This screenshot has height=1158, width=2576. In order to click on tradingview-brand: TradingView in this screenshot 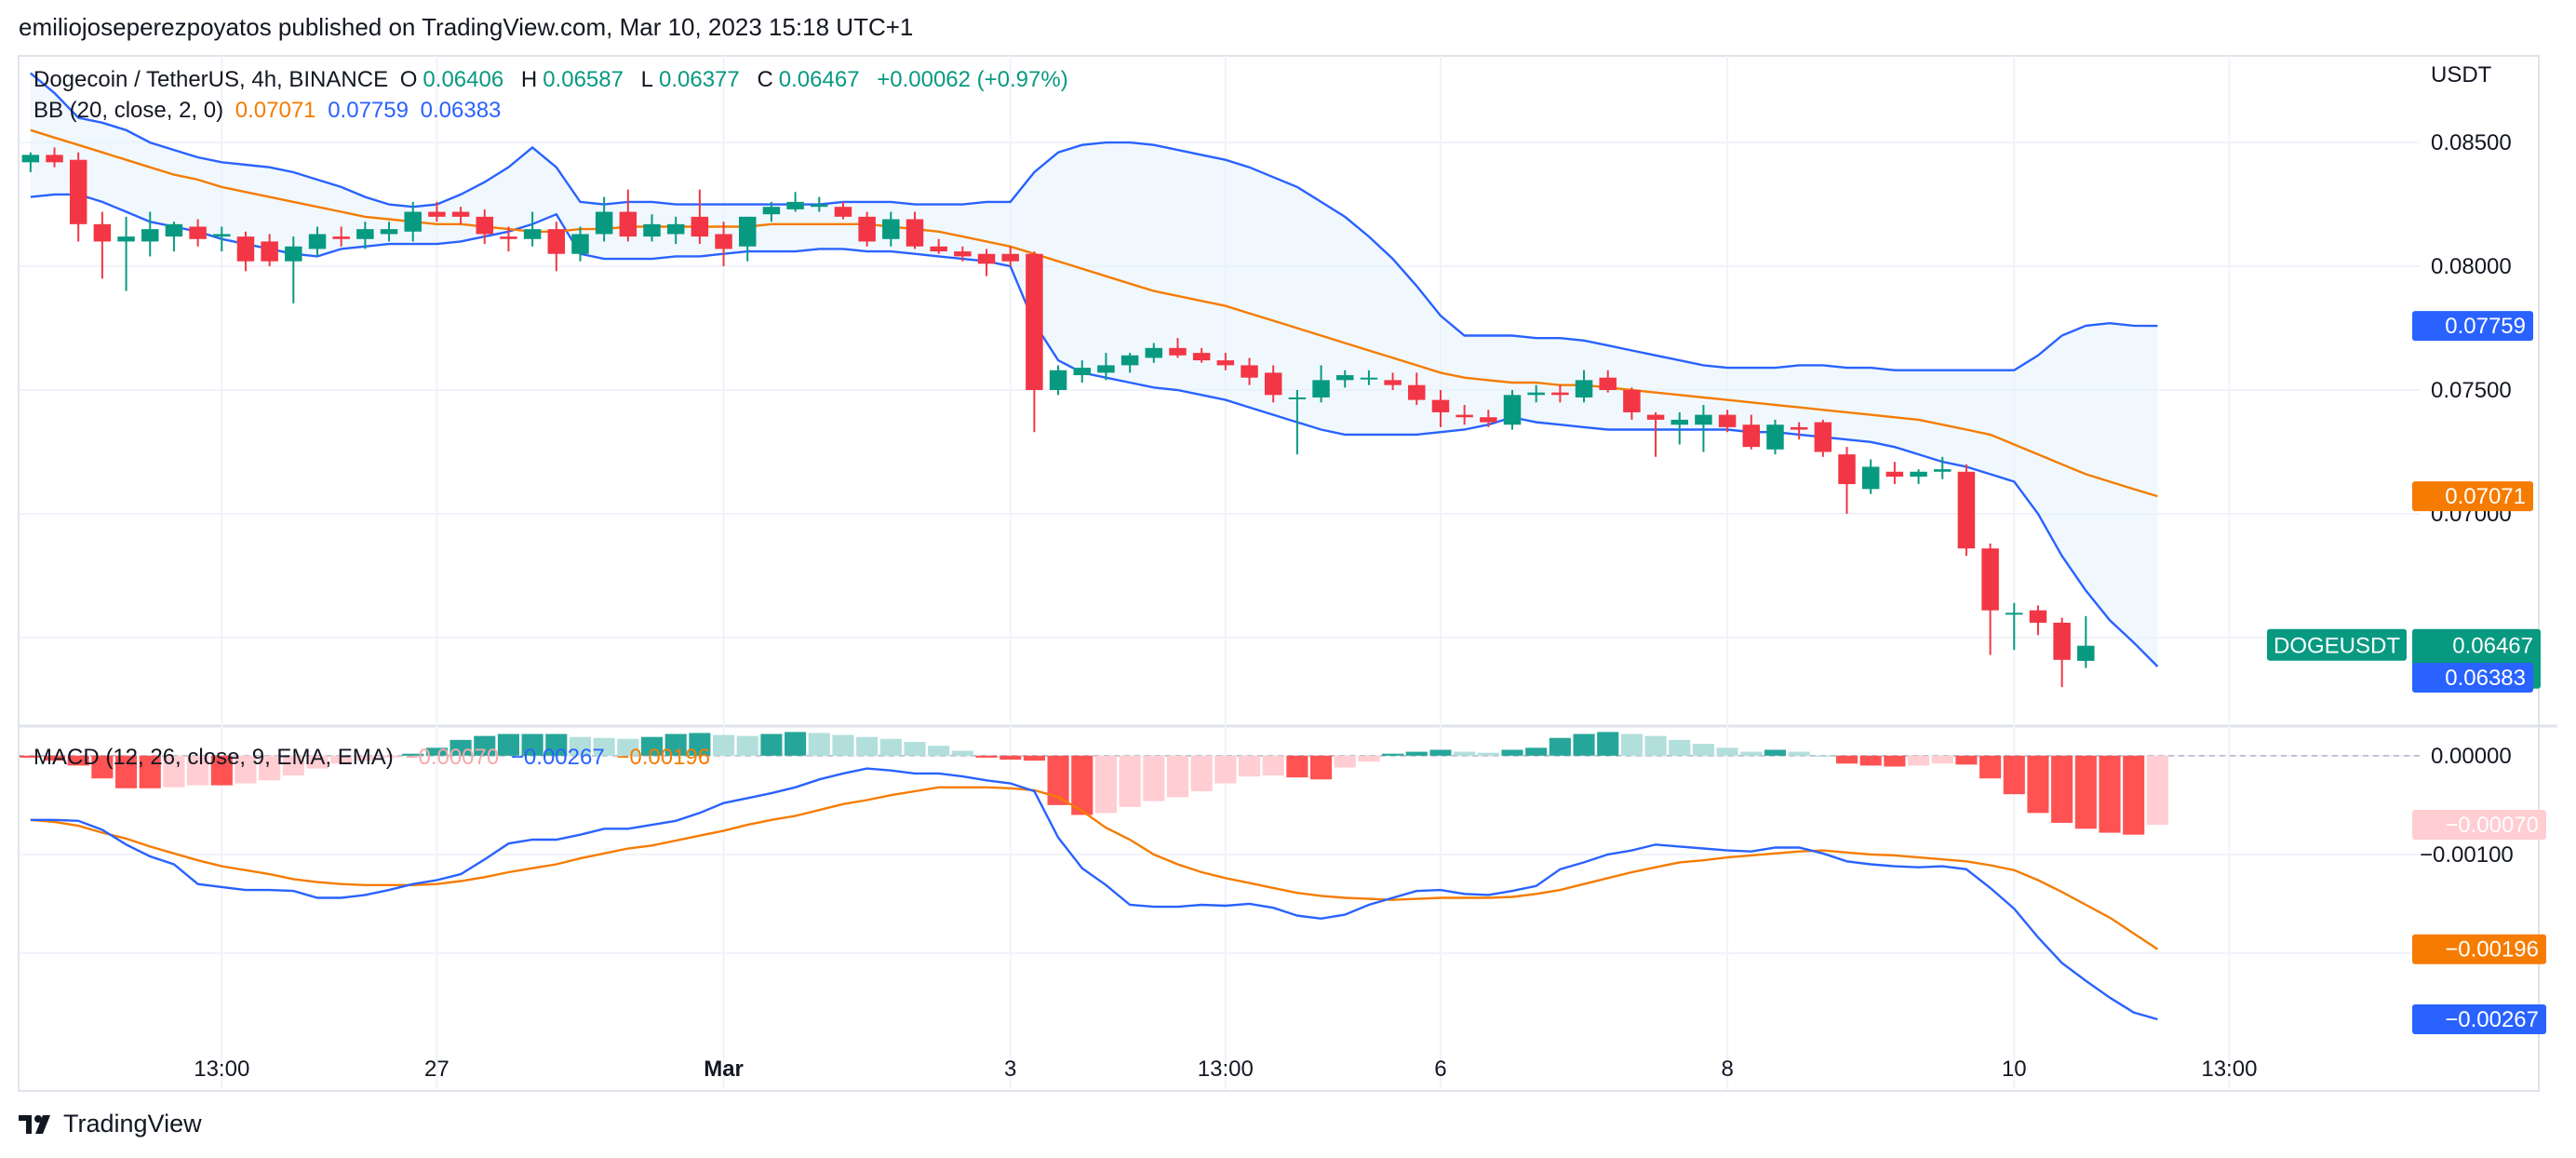, I will do `click(110, 1124)`.